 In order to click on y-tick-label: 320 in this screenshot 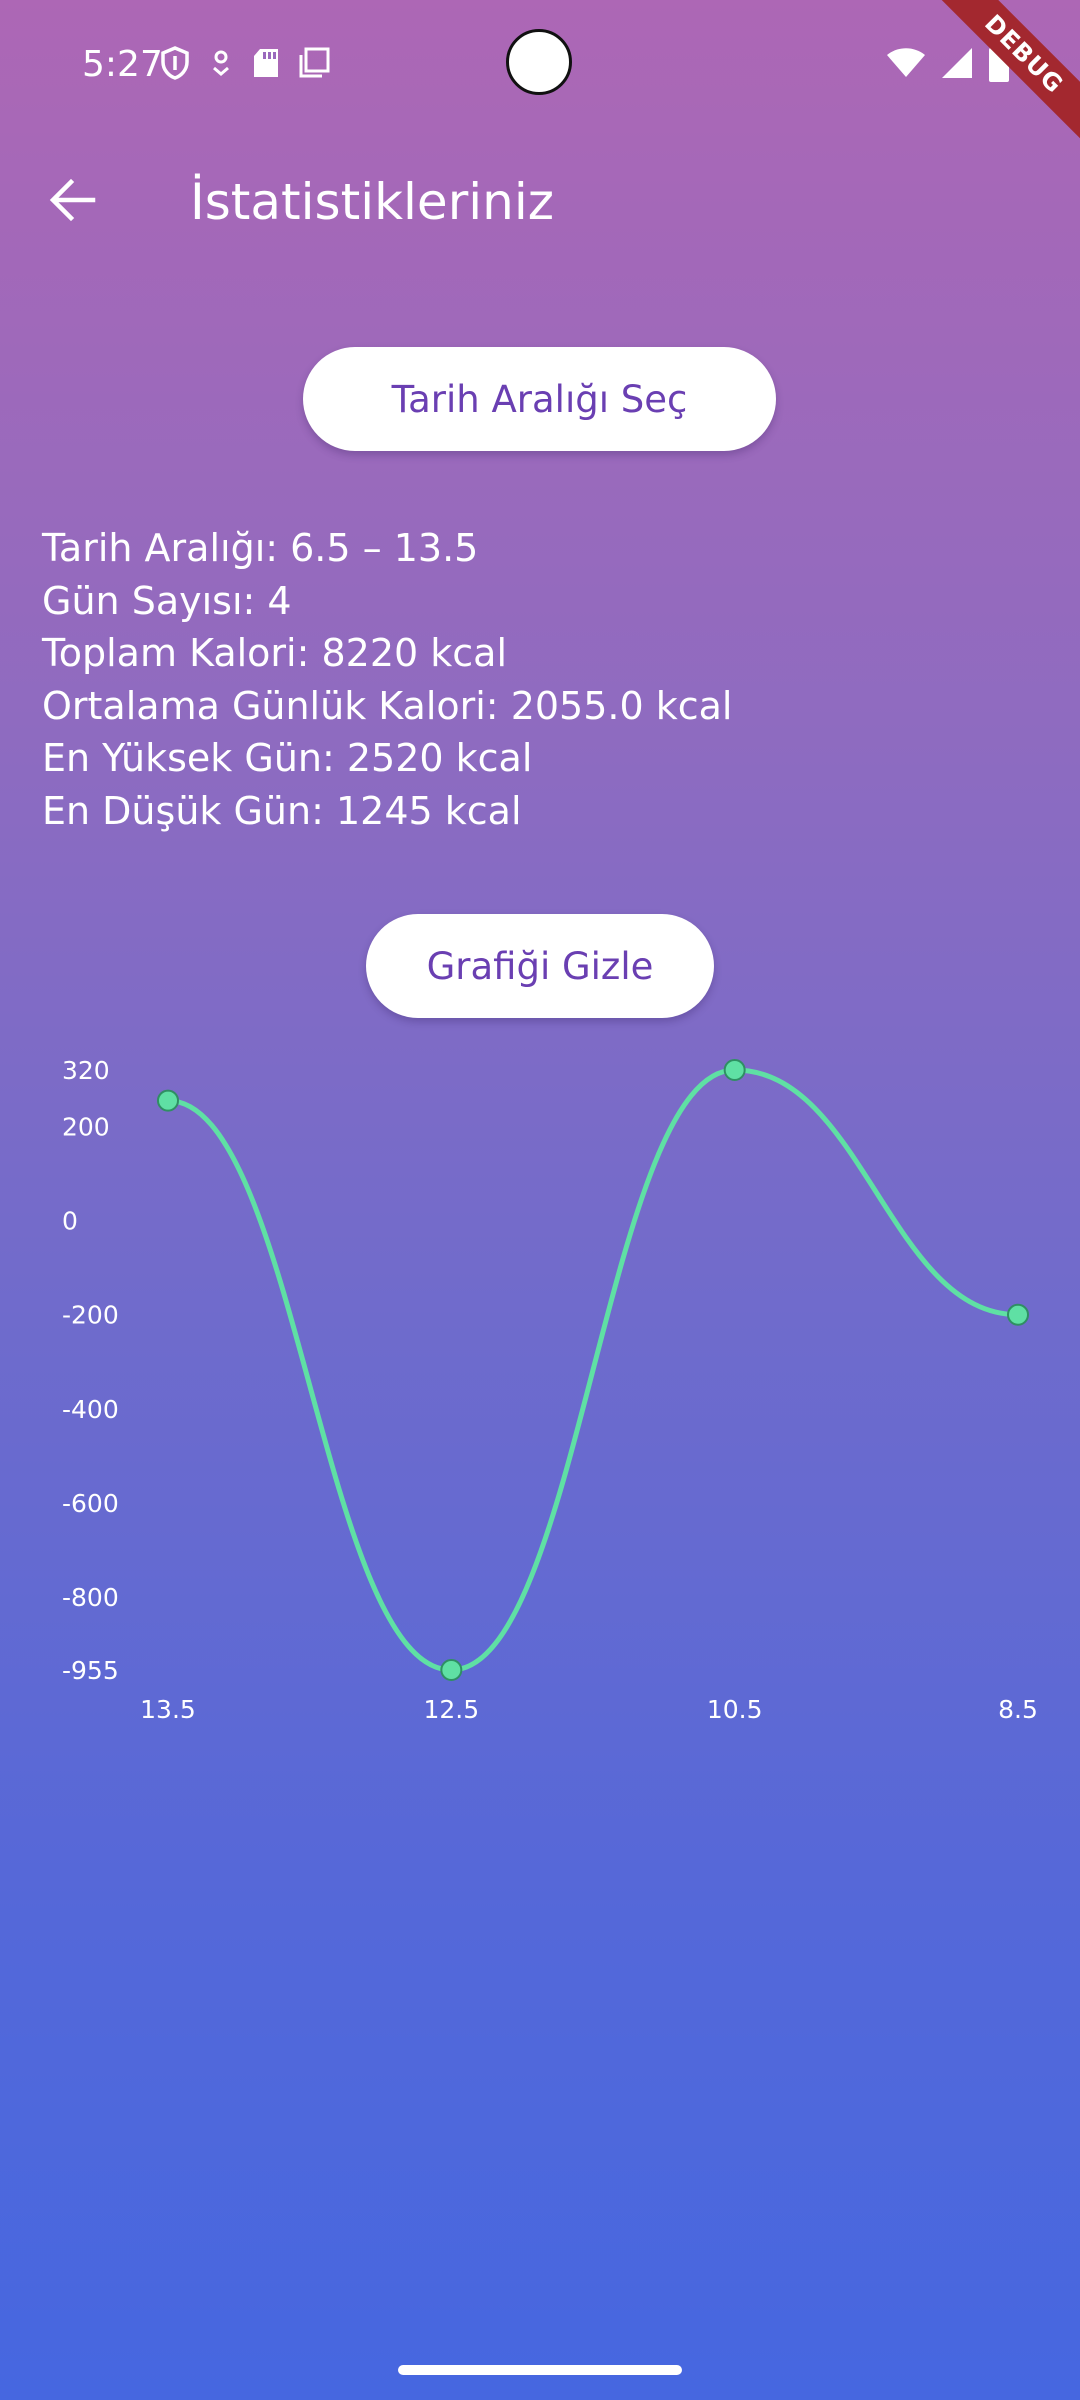, I will do `click(86, 1070)`.